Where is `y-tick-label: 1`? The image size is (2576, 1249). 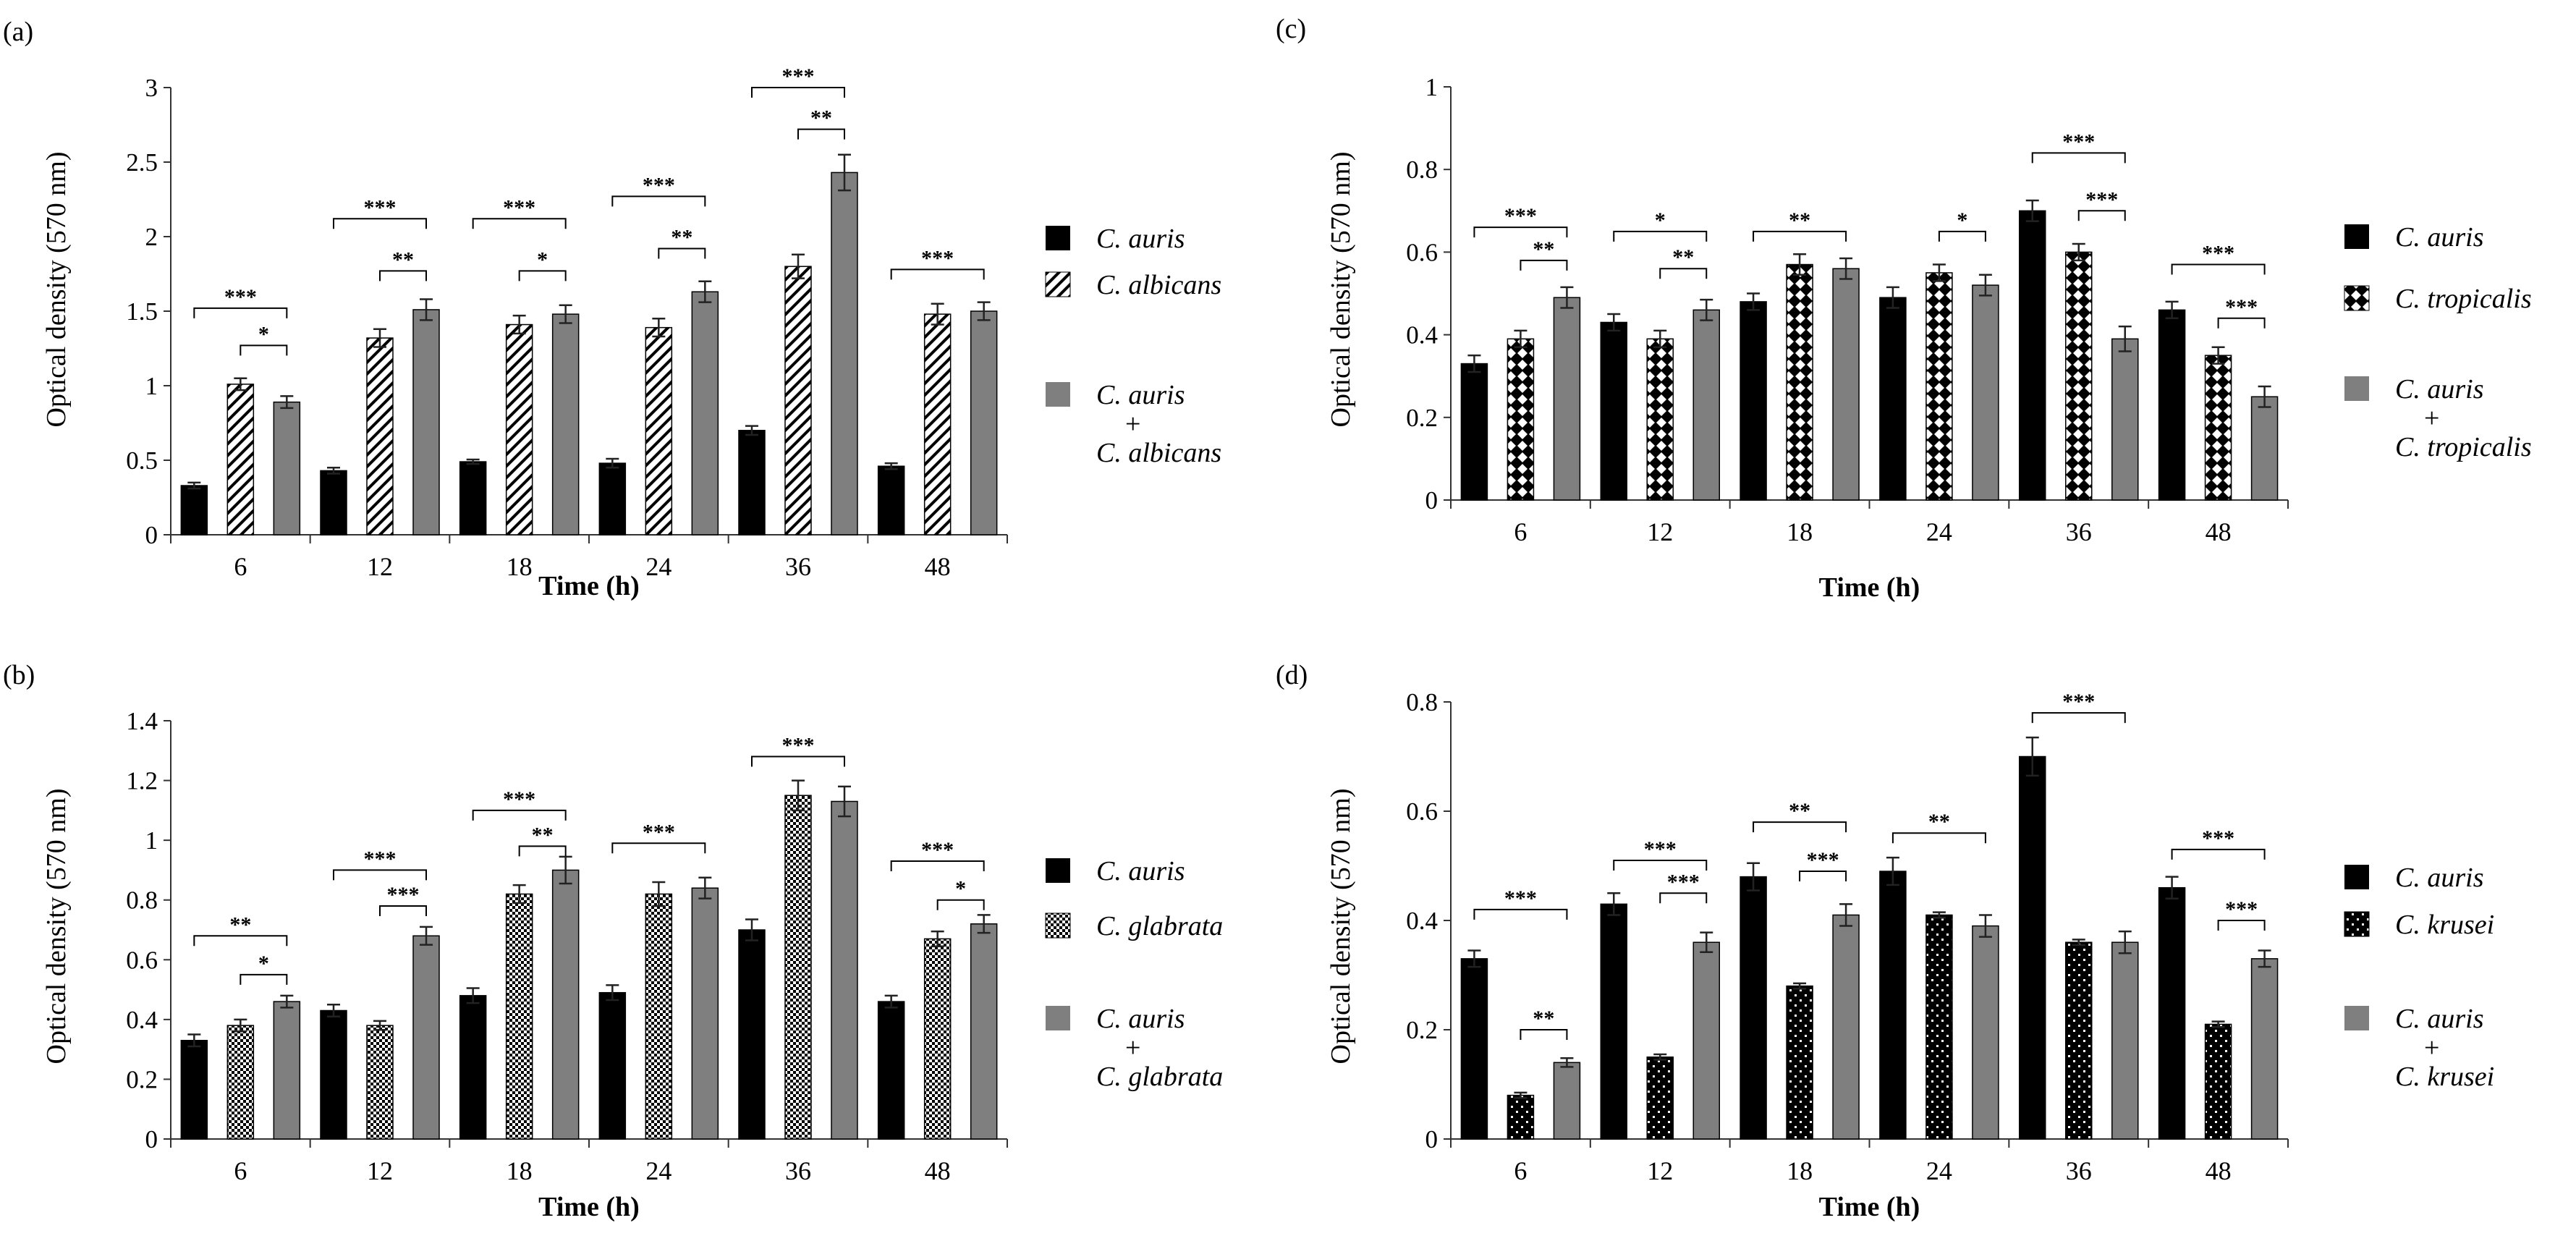 y-tick-label: 1 is located at coordinates (151, 841).